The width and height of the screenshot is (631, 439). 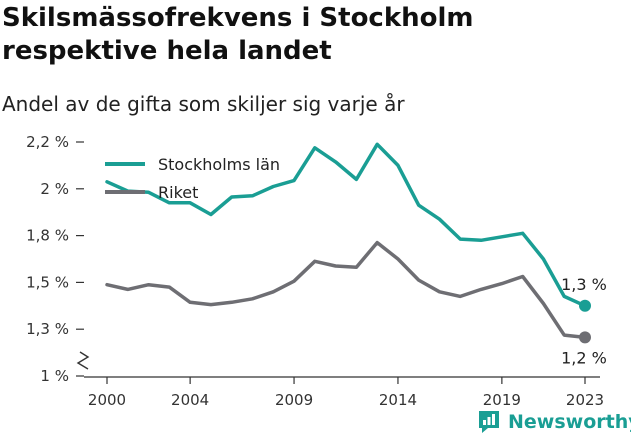 I want to click on y-tick-label: 1,5 %, so click(x=47, y=282).